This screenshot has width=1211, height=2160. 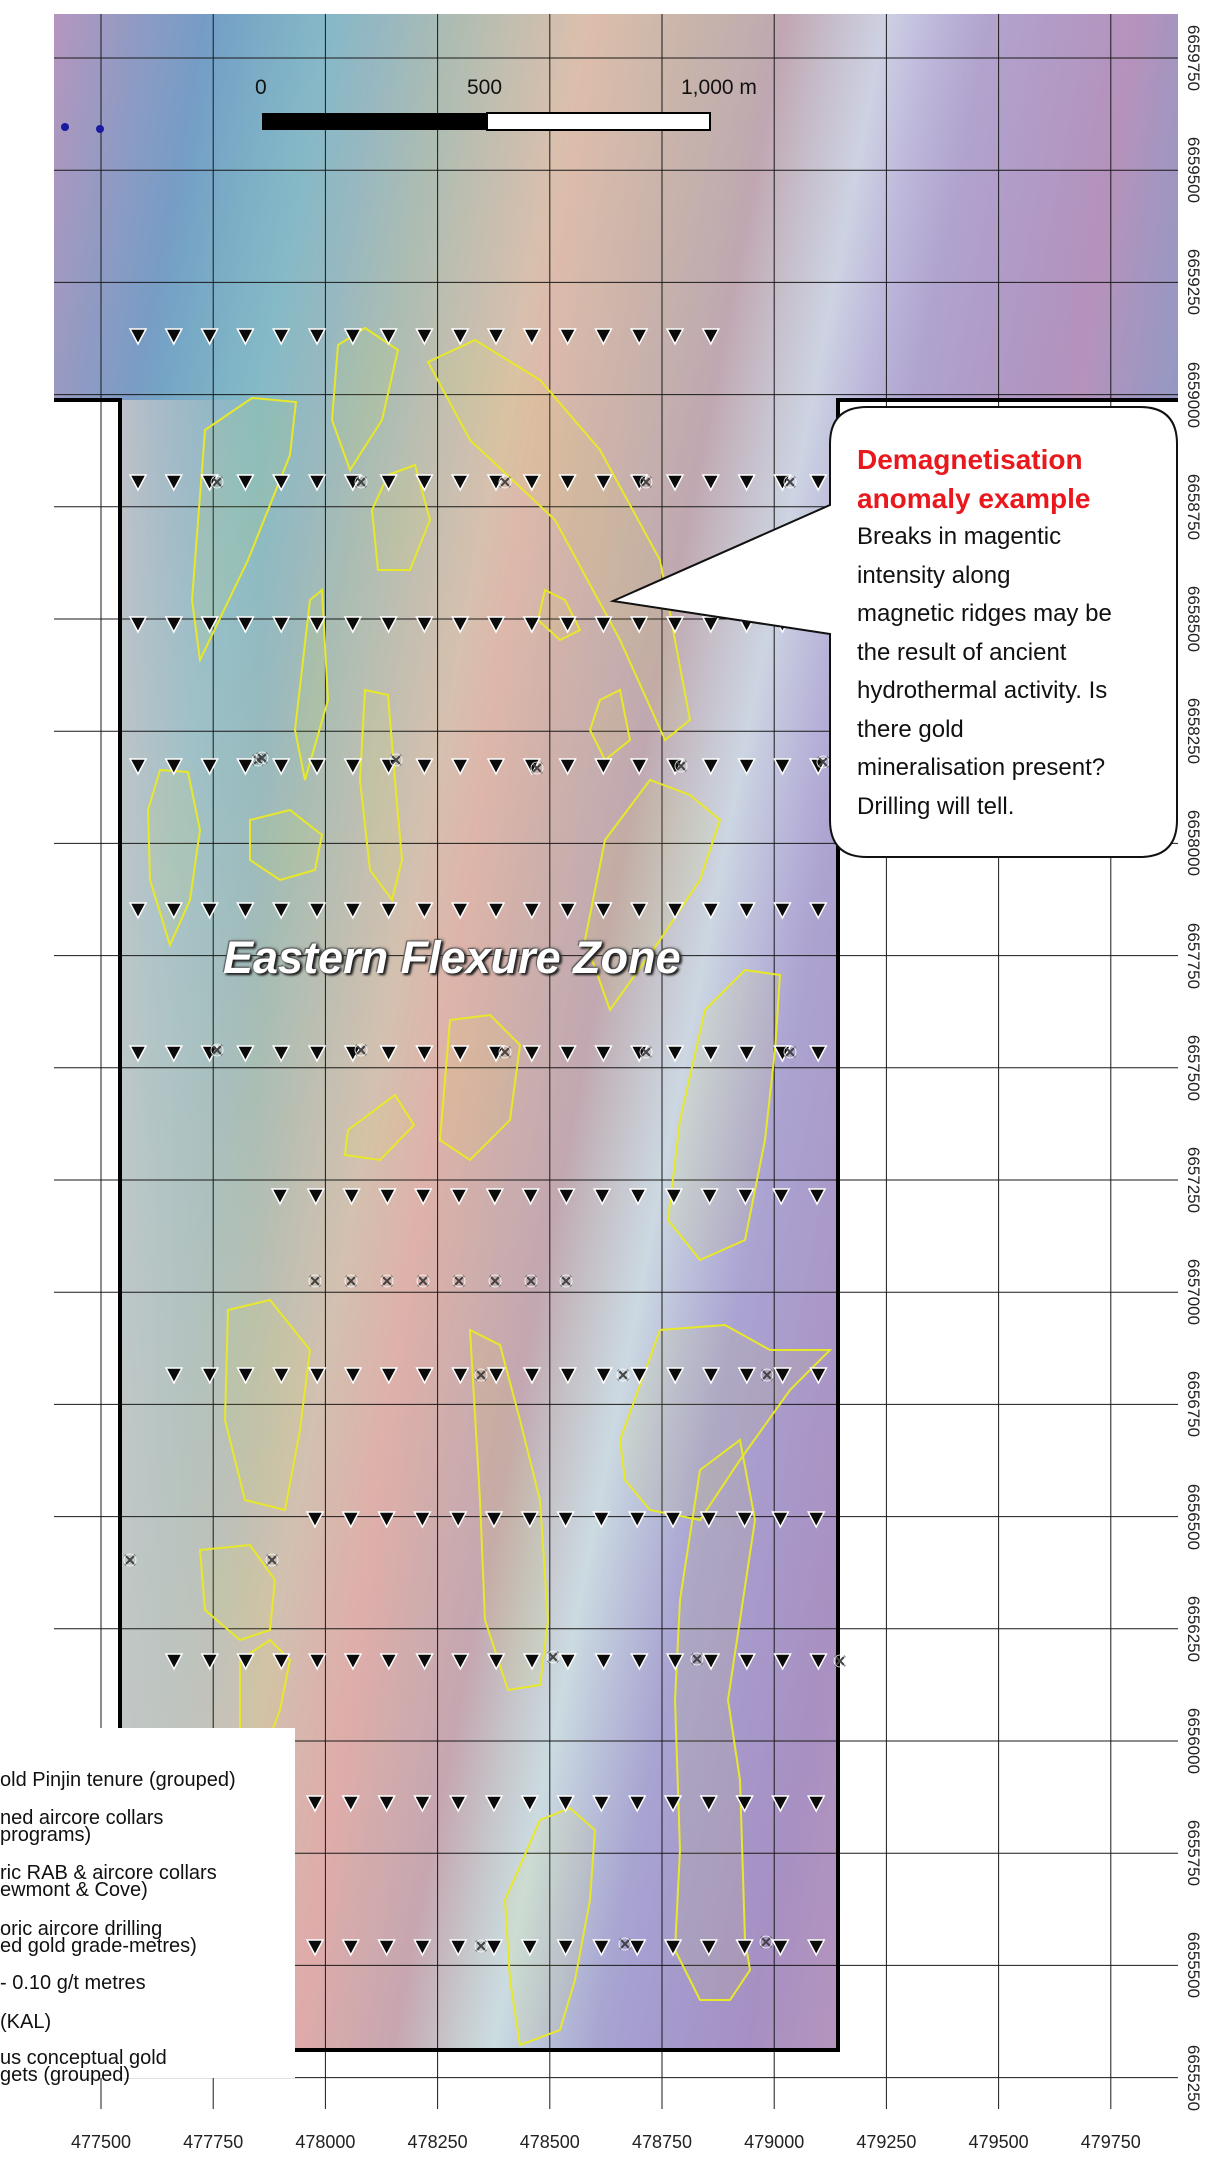 What do you see at coordinates (101, 2142) in the screenshot?
I see `easting-label: 477500` at bounding box center [101, 2142].